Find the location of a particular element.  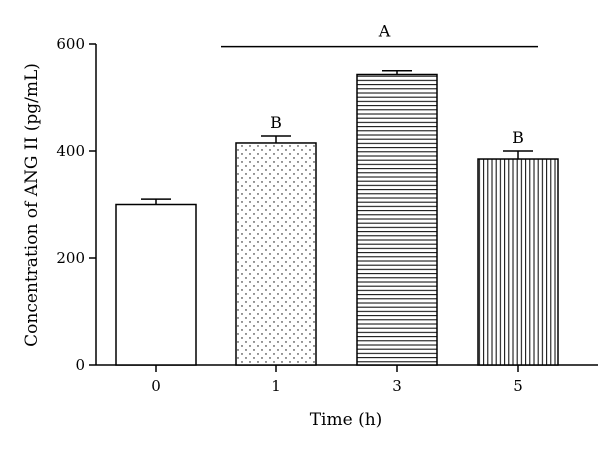

y-tick-label: 600 is located at coordinates (70, 44).